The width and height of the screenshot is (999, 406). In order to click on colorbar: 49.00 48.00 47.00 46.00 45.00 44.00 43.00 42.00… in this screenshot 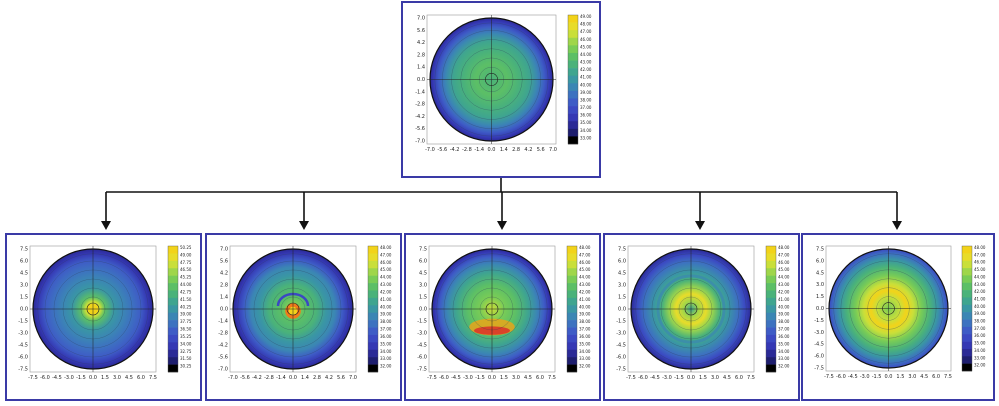, I will do `click(579, 79)`.